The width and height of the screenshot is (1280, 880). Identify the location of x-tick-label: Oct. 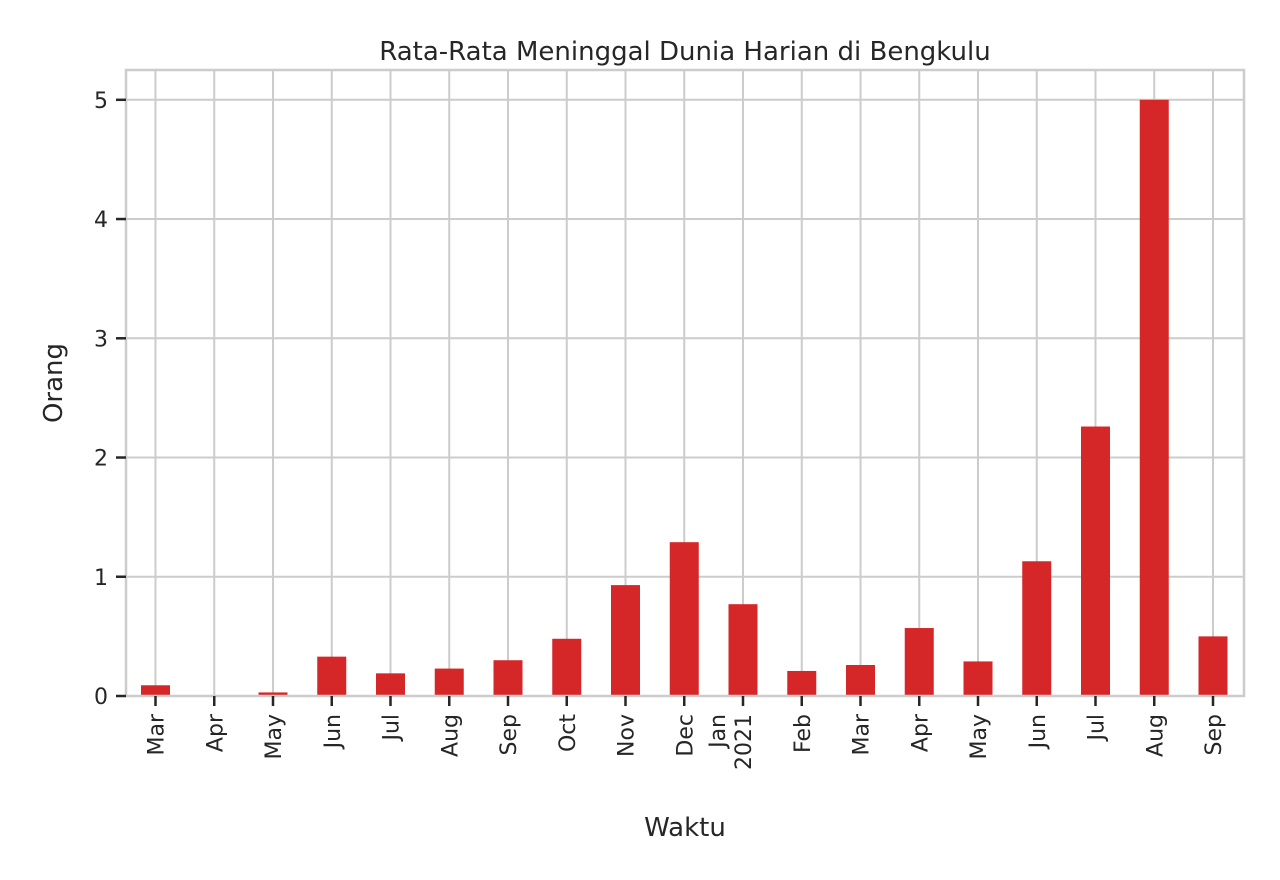
(568, 733).